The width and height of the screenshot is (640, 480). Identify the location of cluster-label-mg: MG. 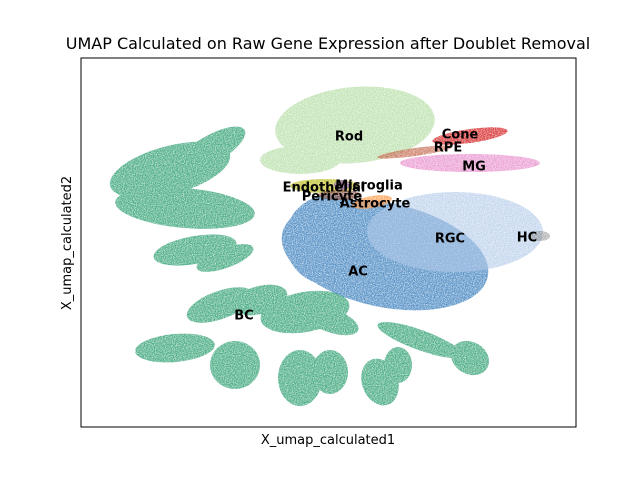
(474, 167).